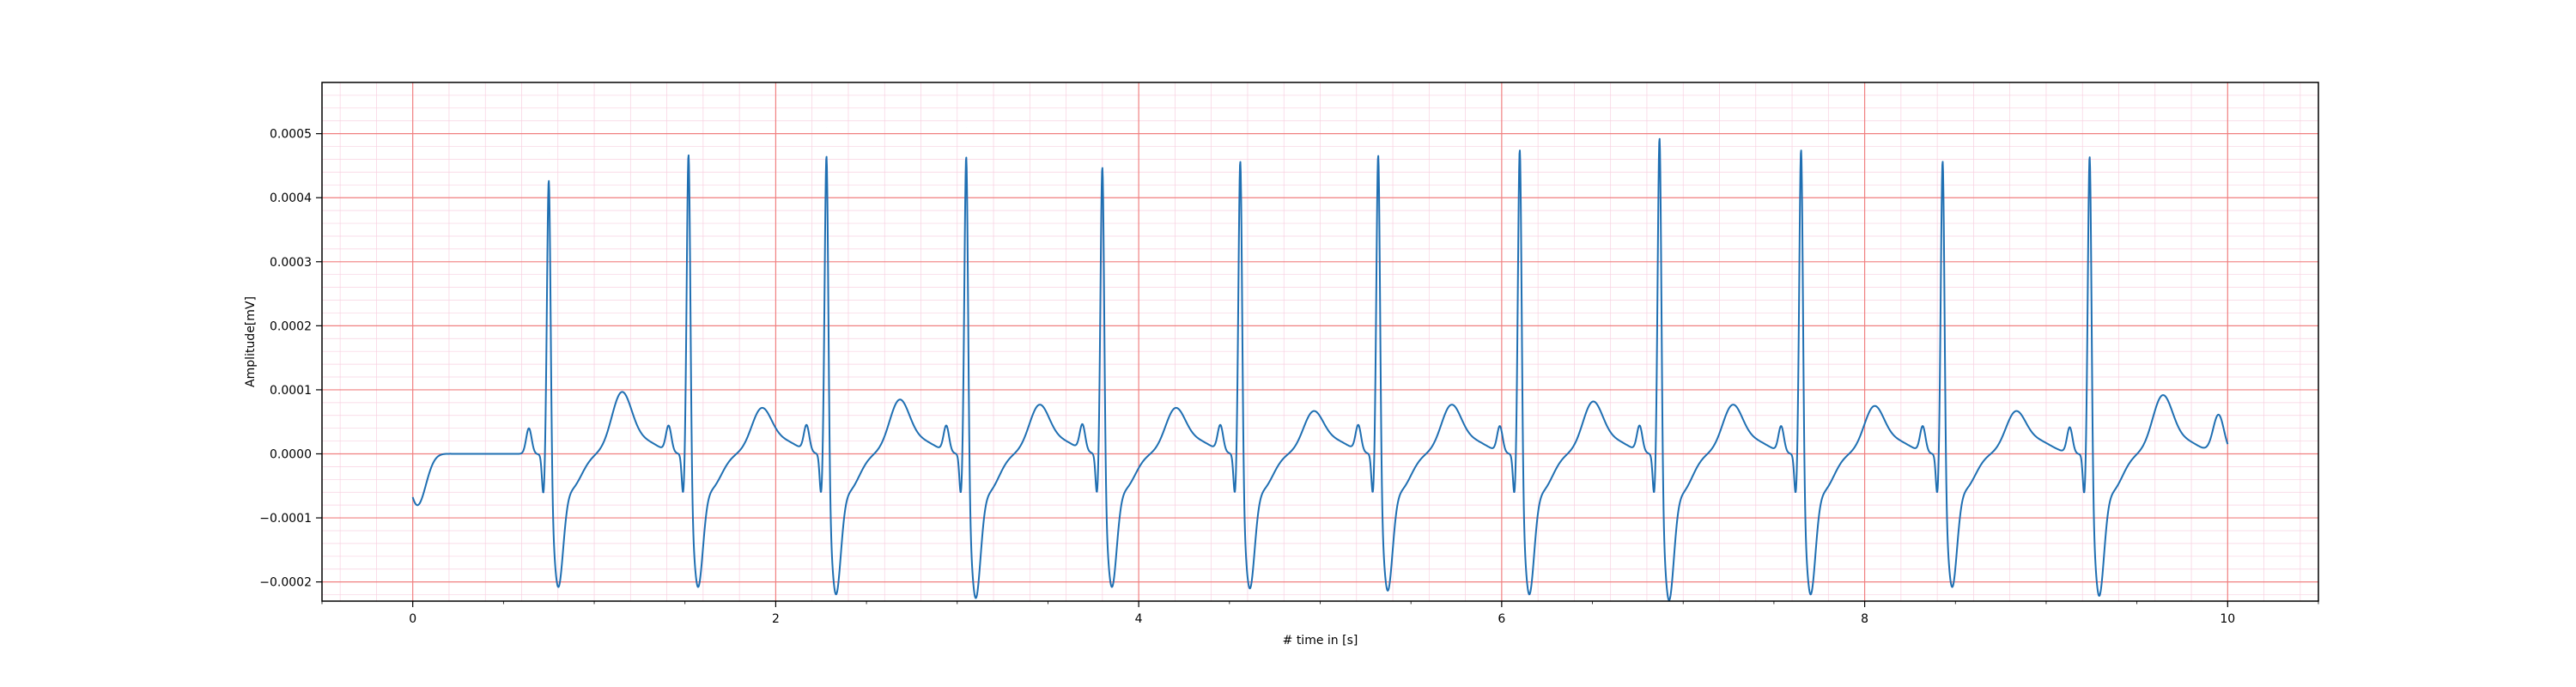  Describe the element at coordinates (291, 391) in the screenshot. I see `y-tick-label: 0.0001` at that location.